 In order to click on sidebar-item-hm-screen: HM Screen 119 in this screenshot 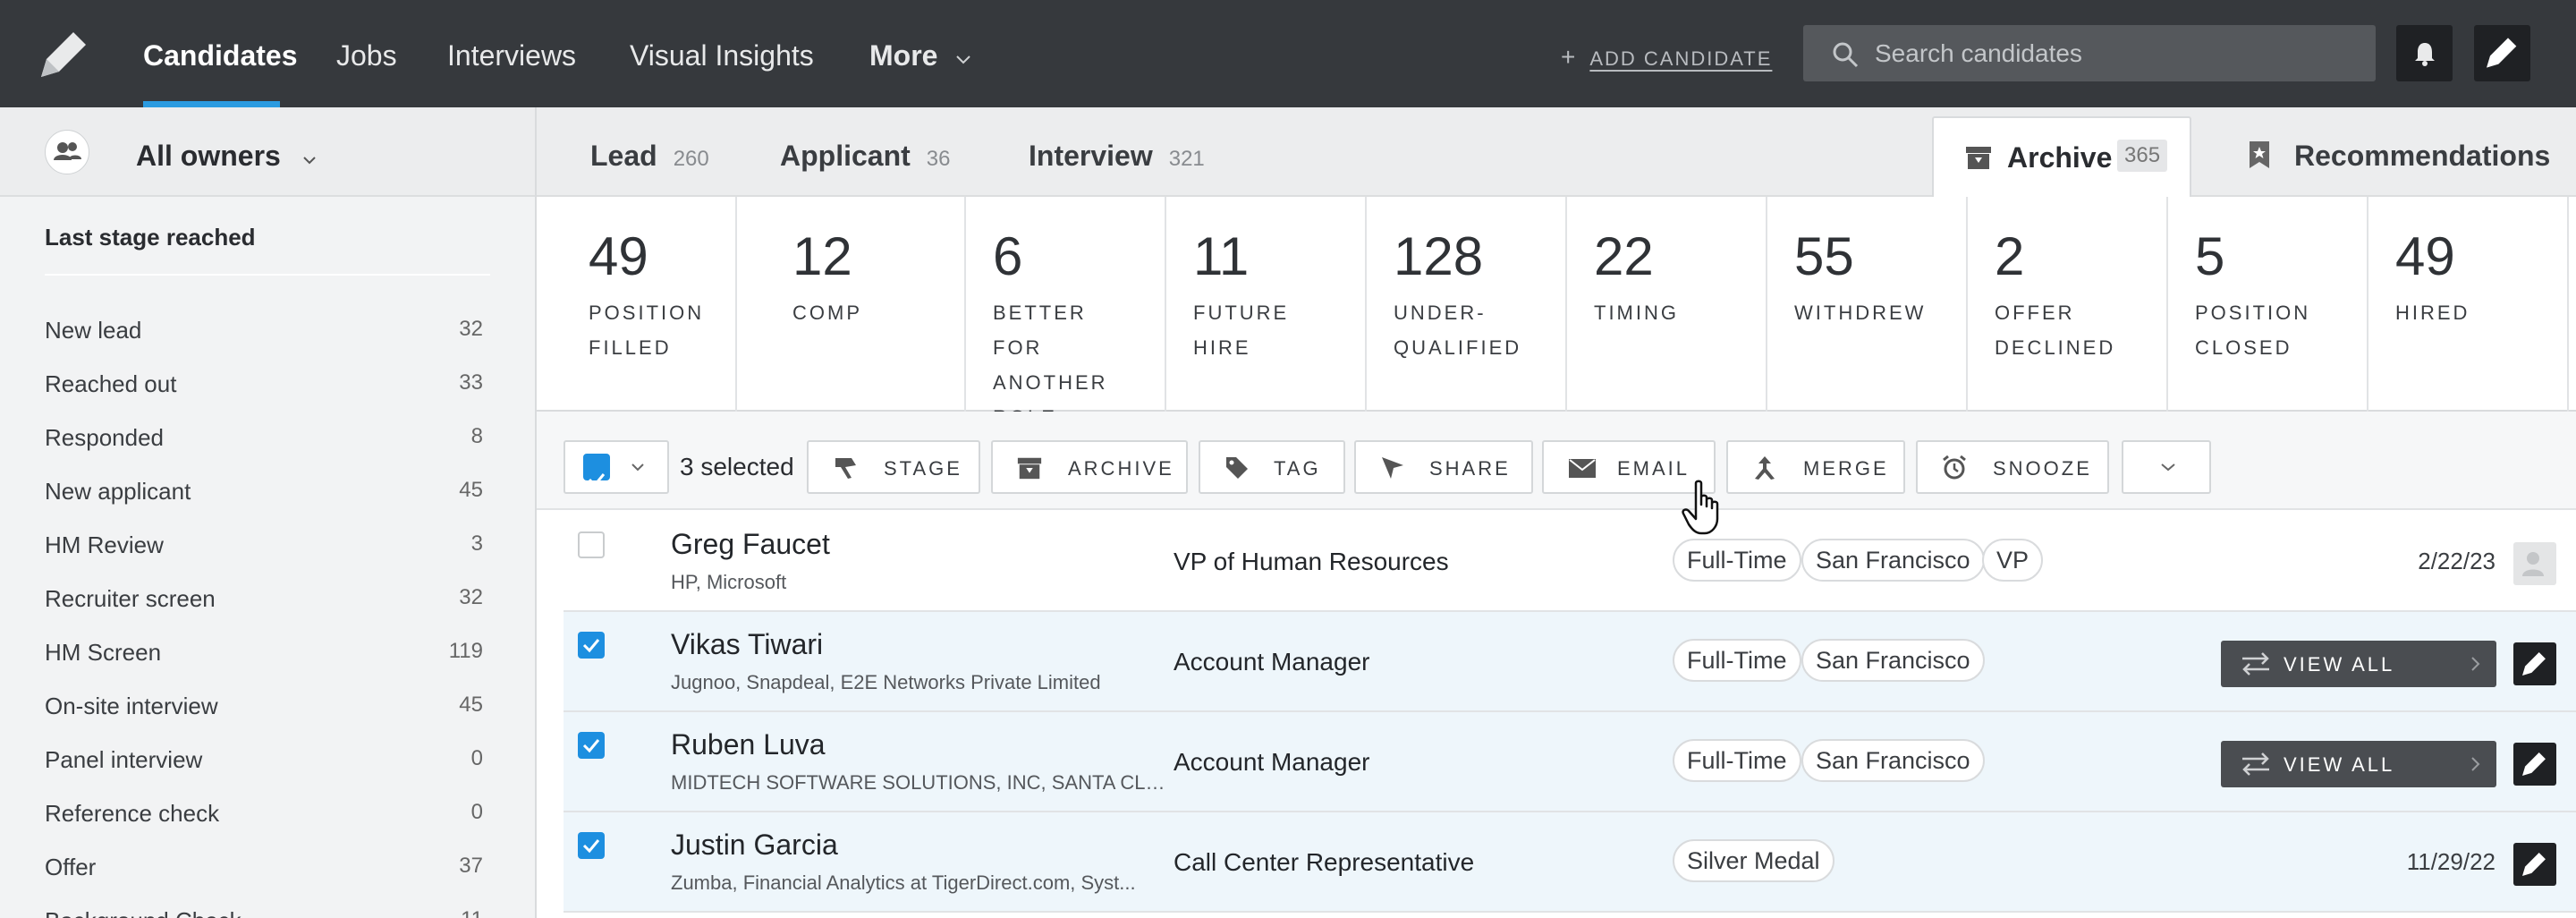, I will do `click(264, 653)`.